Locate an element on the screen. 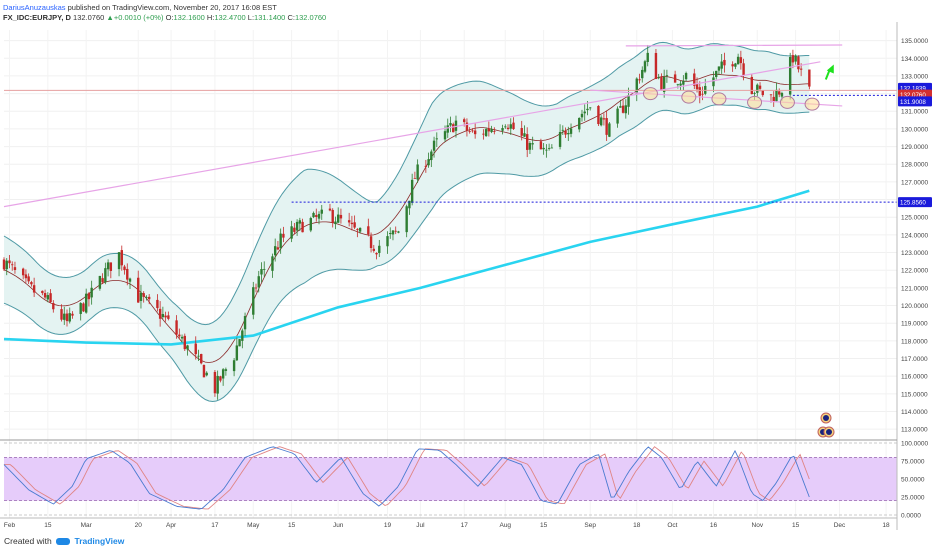 The image size is (932, 550). close-label: C: is located at coordinates (291, 17).